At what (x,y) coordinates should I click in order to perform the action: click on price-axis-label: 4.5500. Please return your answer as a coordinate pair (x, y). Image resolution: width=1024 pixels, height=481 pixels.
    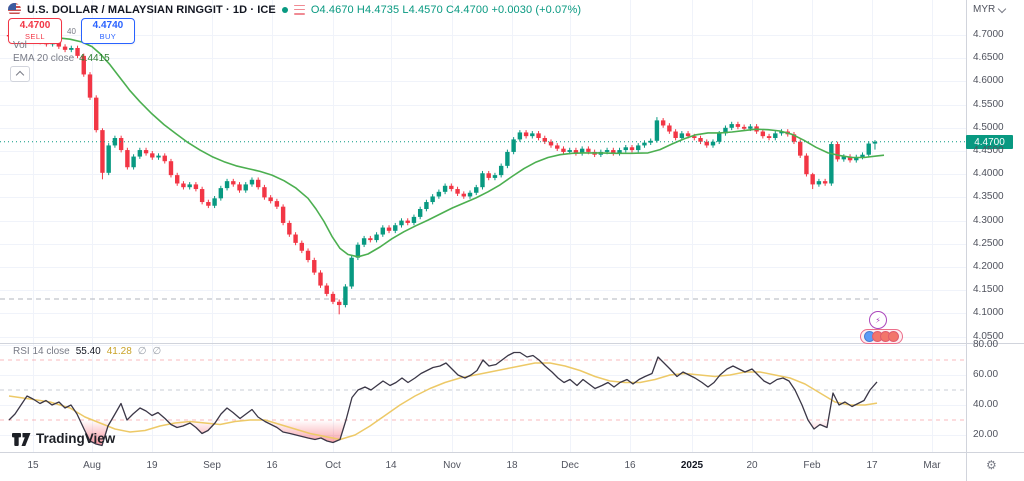
    Looking at the image, I should click on (988, 104).